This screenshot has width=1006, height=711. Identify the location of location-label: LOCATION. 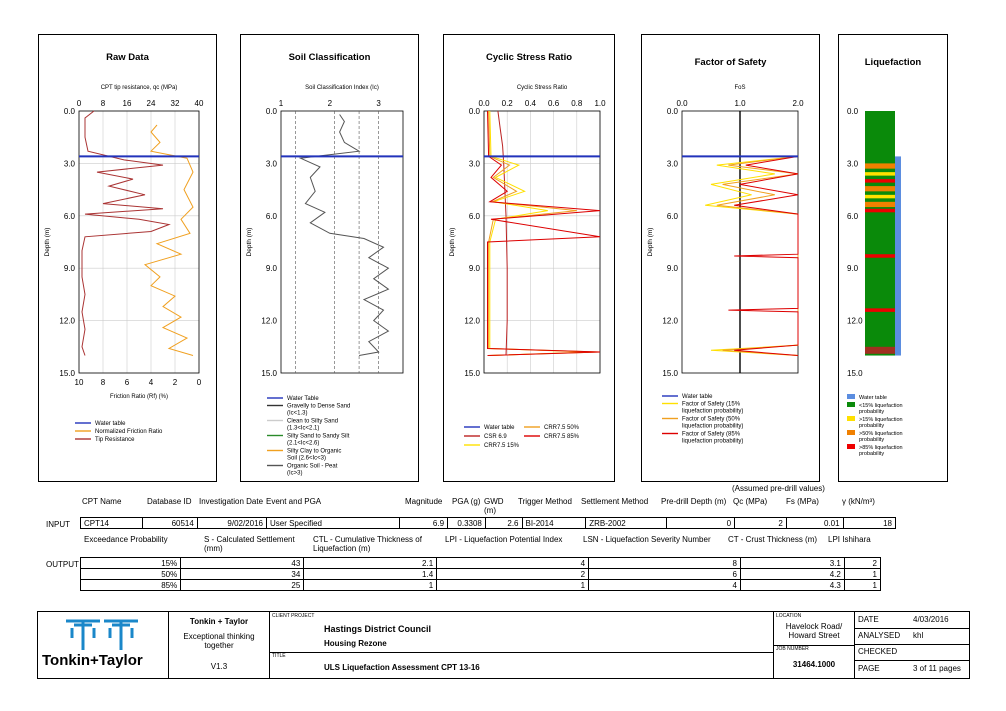
(789, 616).